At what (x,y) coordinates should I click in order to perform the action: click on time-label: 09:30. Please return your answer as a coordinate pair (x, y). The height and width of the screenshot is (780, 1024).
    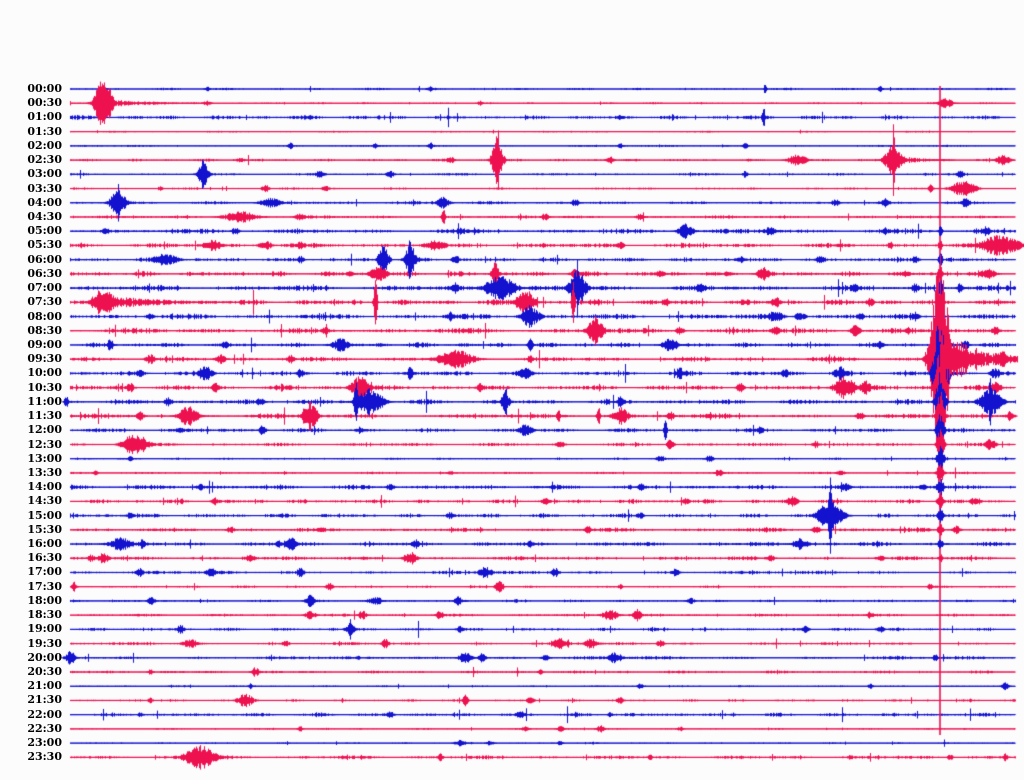
    Looking at the image, I should click on (44, 359).